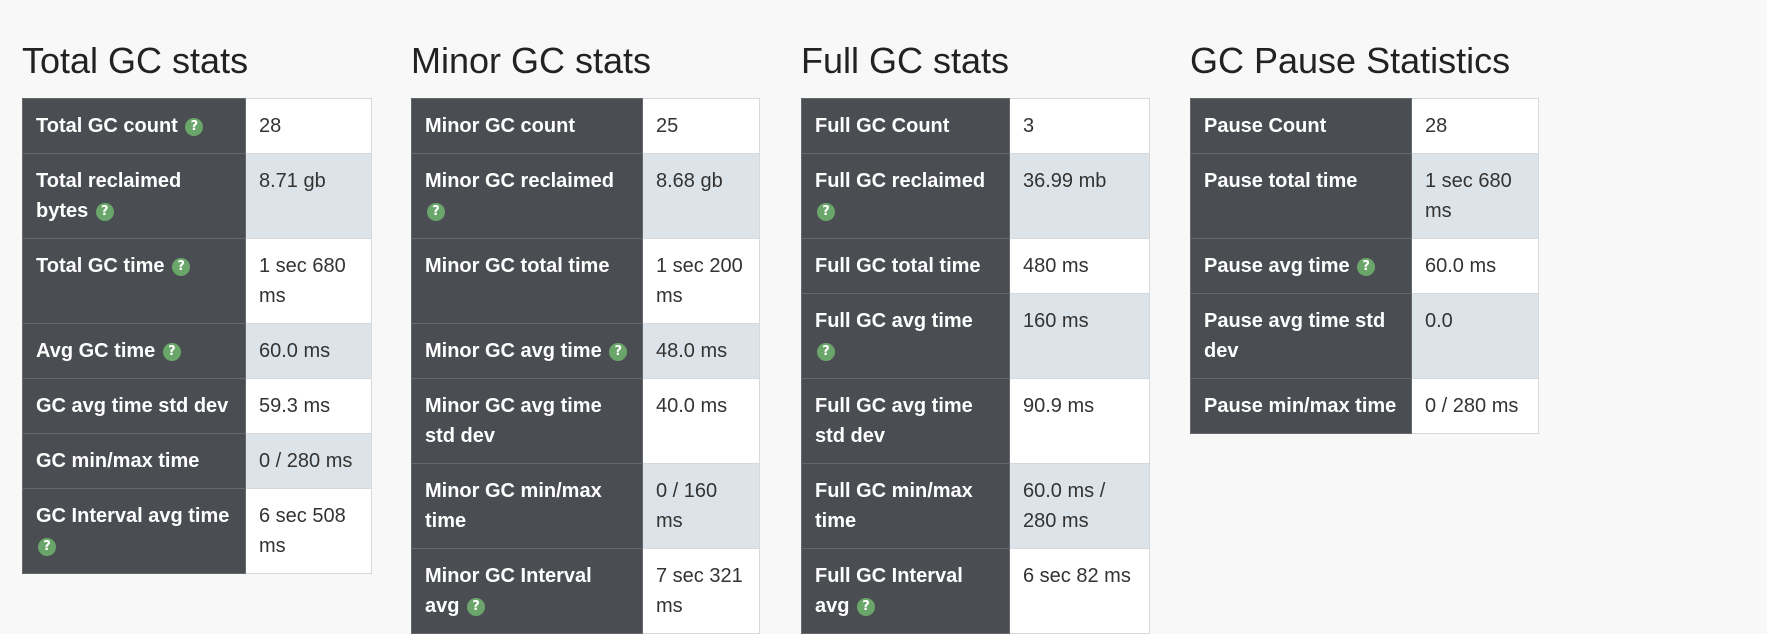 The width and height of the screenshot is (1767, 634). Describe the element at coordinates (701, 421) in the screenshot. I see `row-value: 40.0 ms` at that location.